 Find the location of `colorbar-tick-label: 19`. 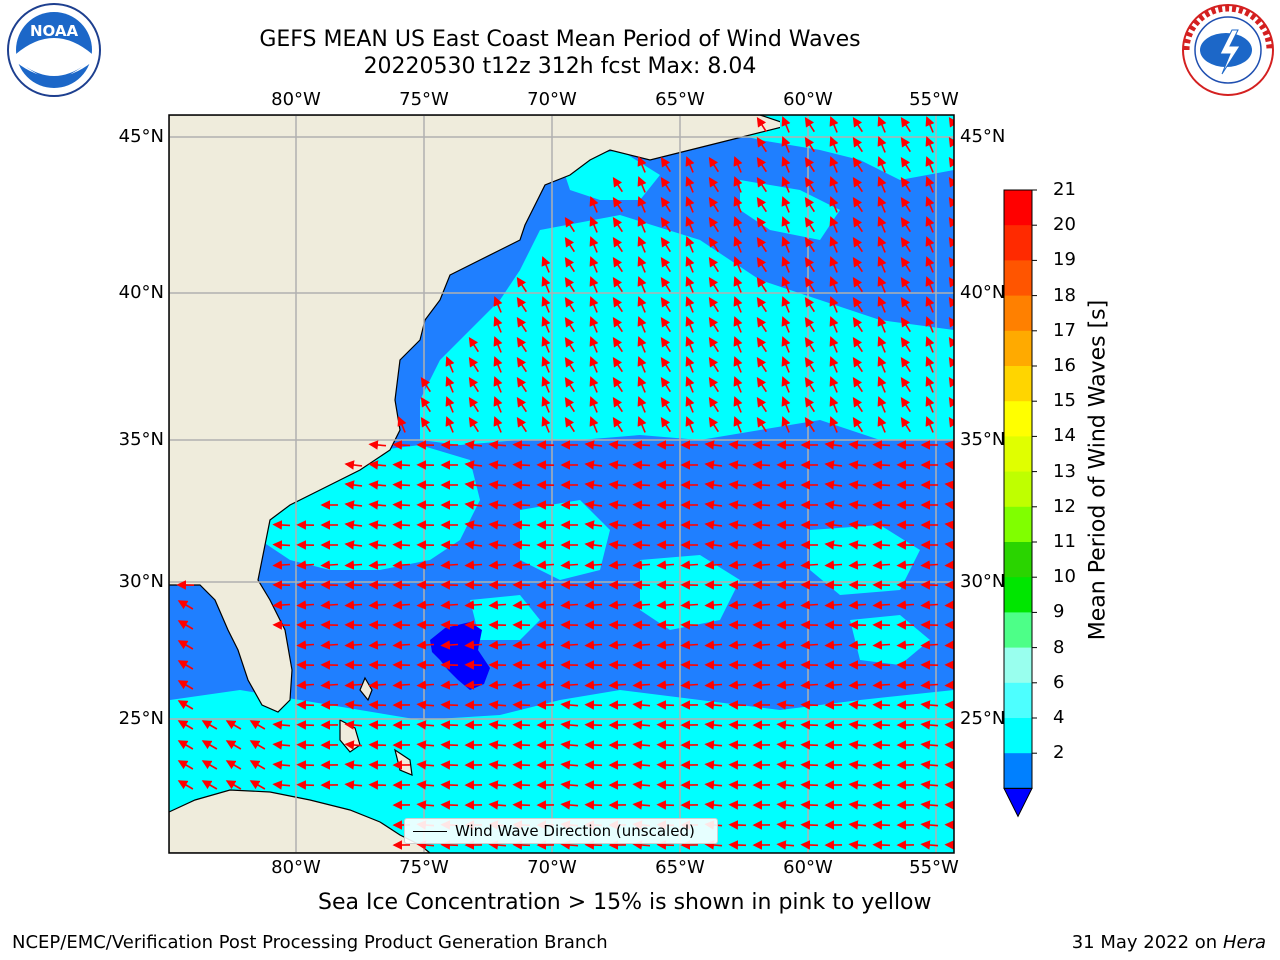

colorbar-tick-label: 19 is located at coordinates (1064, 260).